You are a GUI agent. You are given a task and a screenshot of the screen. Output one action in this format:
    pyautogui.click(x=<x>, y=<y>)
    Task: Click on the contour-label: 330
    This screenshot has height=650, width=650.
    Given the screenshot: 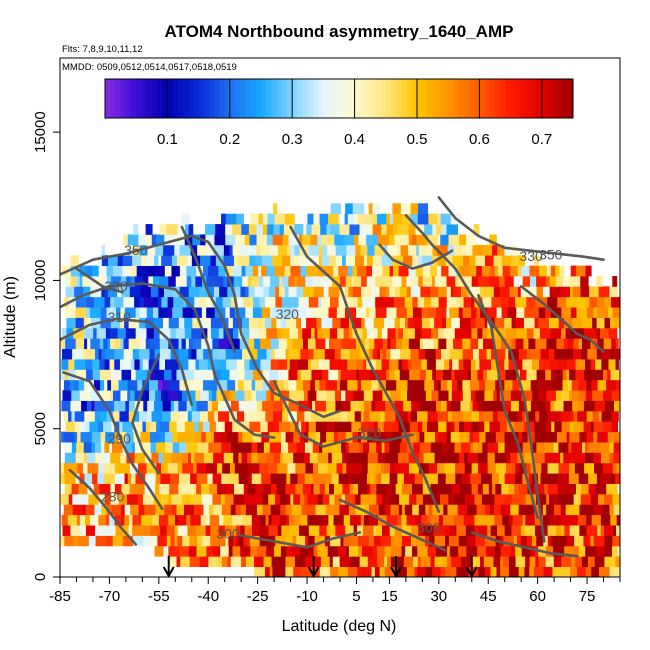 What is the action you would take?
    pyautogui.click(x=116, y=286)
    